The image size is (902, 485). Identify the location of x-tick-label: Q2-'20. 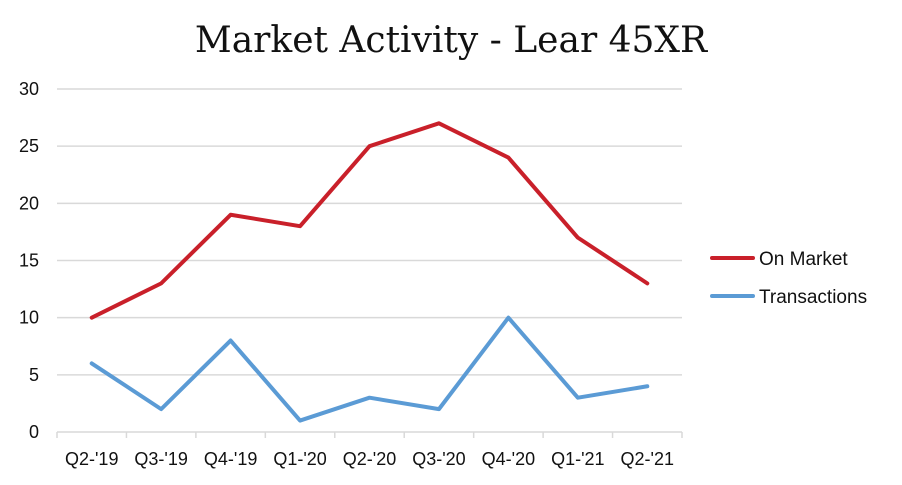
(369, 459).